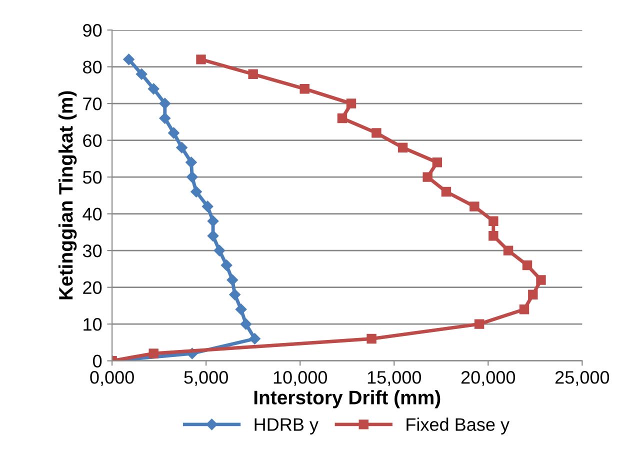 The image size is (644, 462). What do you see at coordinates (92, 214) in the screenshot?
I see `y-tick-label: 40` at bounding box center [92, 214].